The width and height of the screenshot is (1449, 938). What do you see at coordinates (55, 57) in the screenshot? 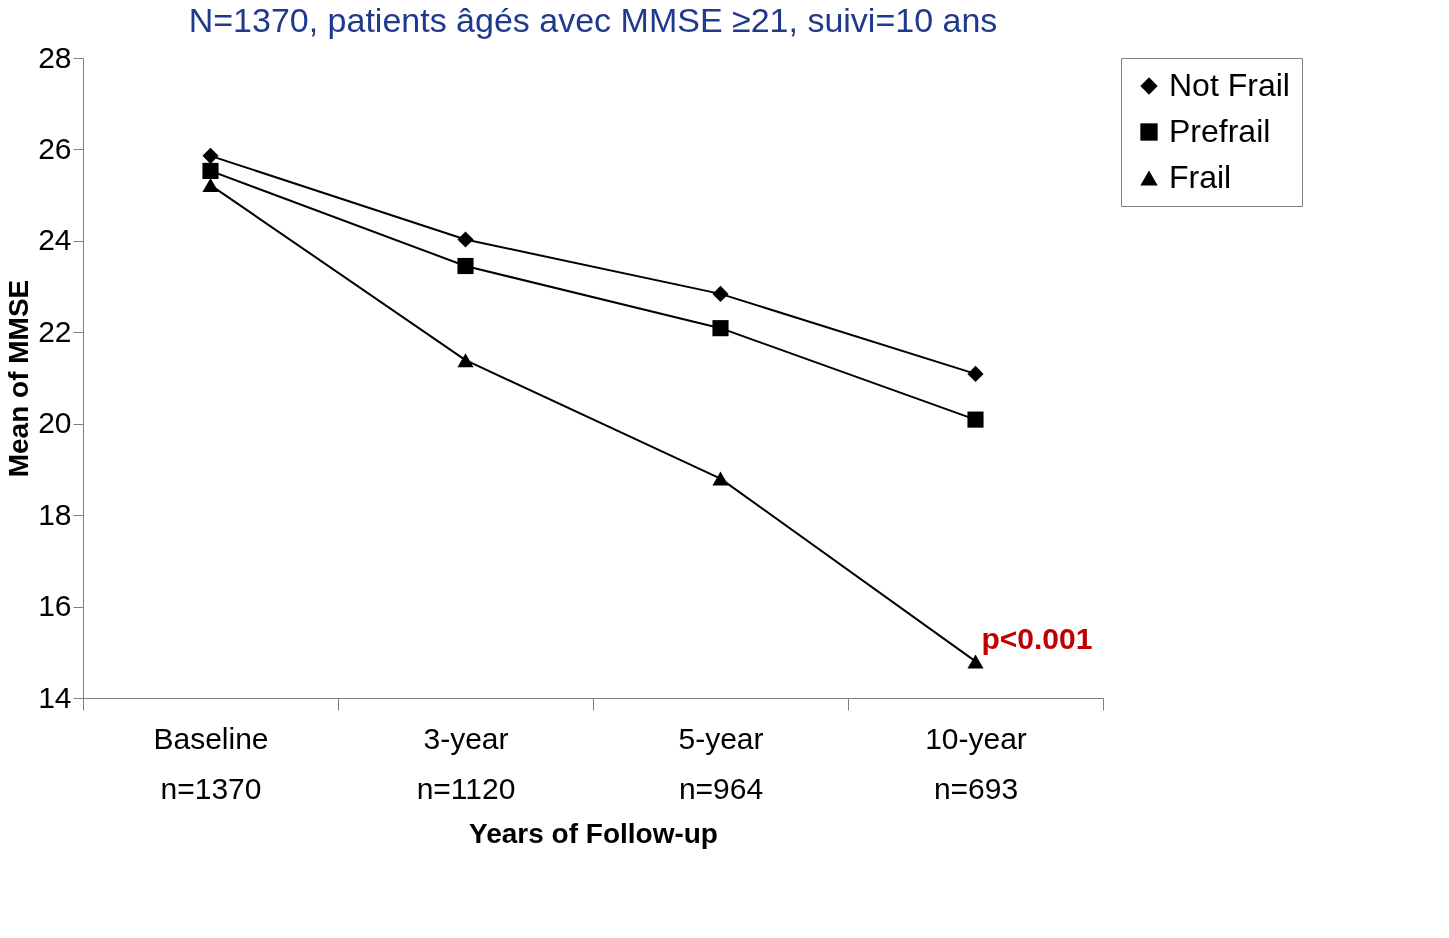
I see `y-tick-label: 28` at bounding box center [55, 57].